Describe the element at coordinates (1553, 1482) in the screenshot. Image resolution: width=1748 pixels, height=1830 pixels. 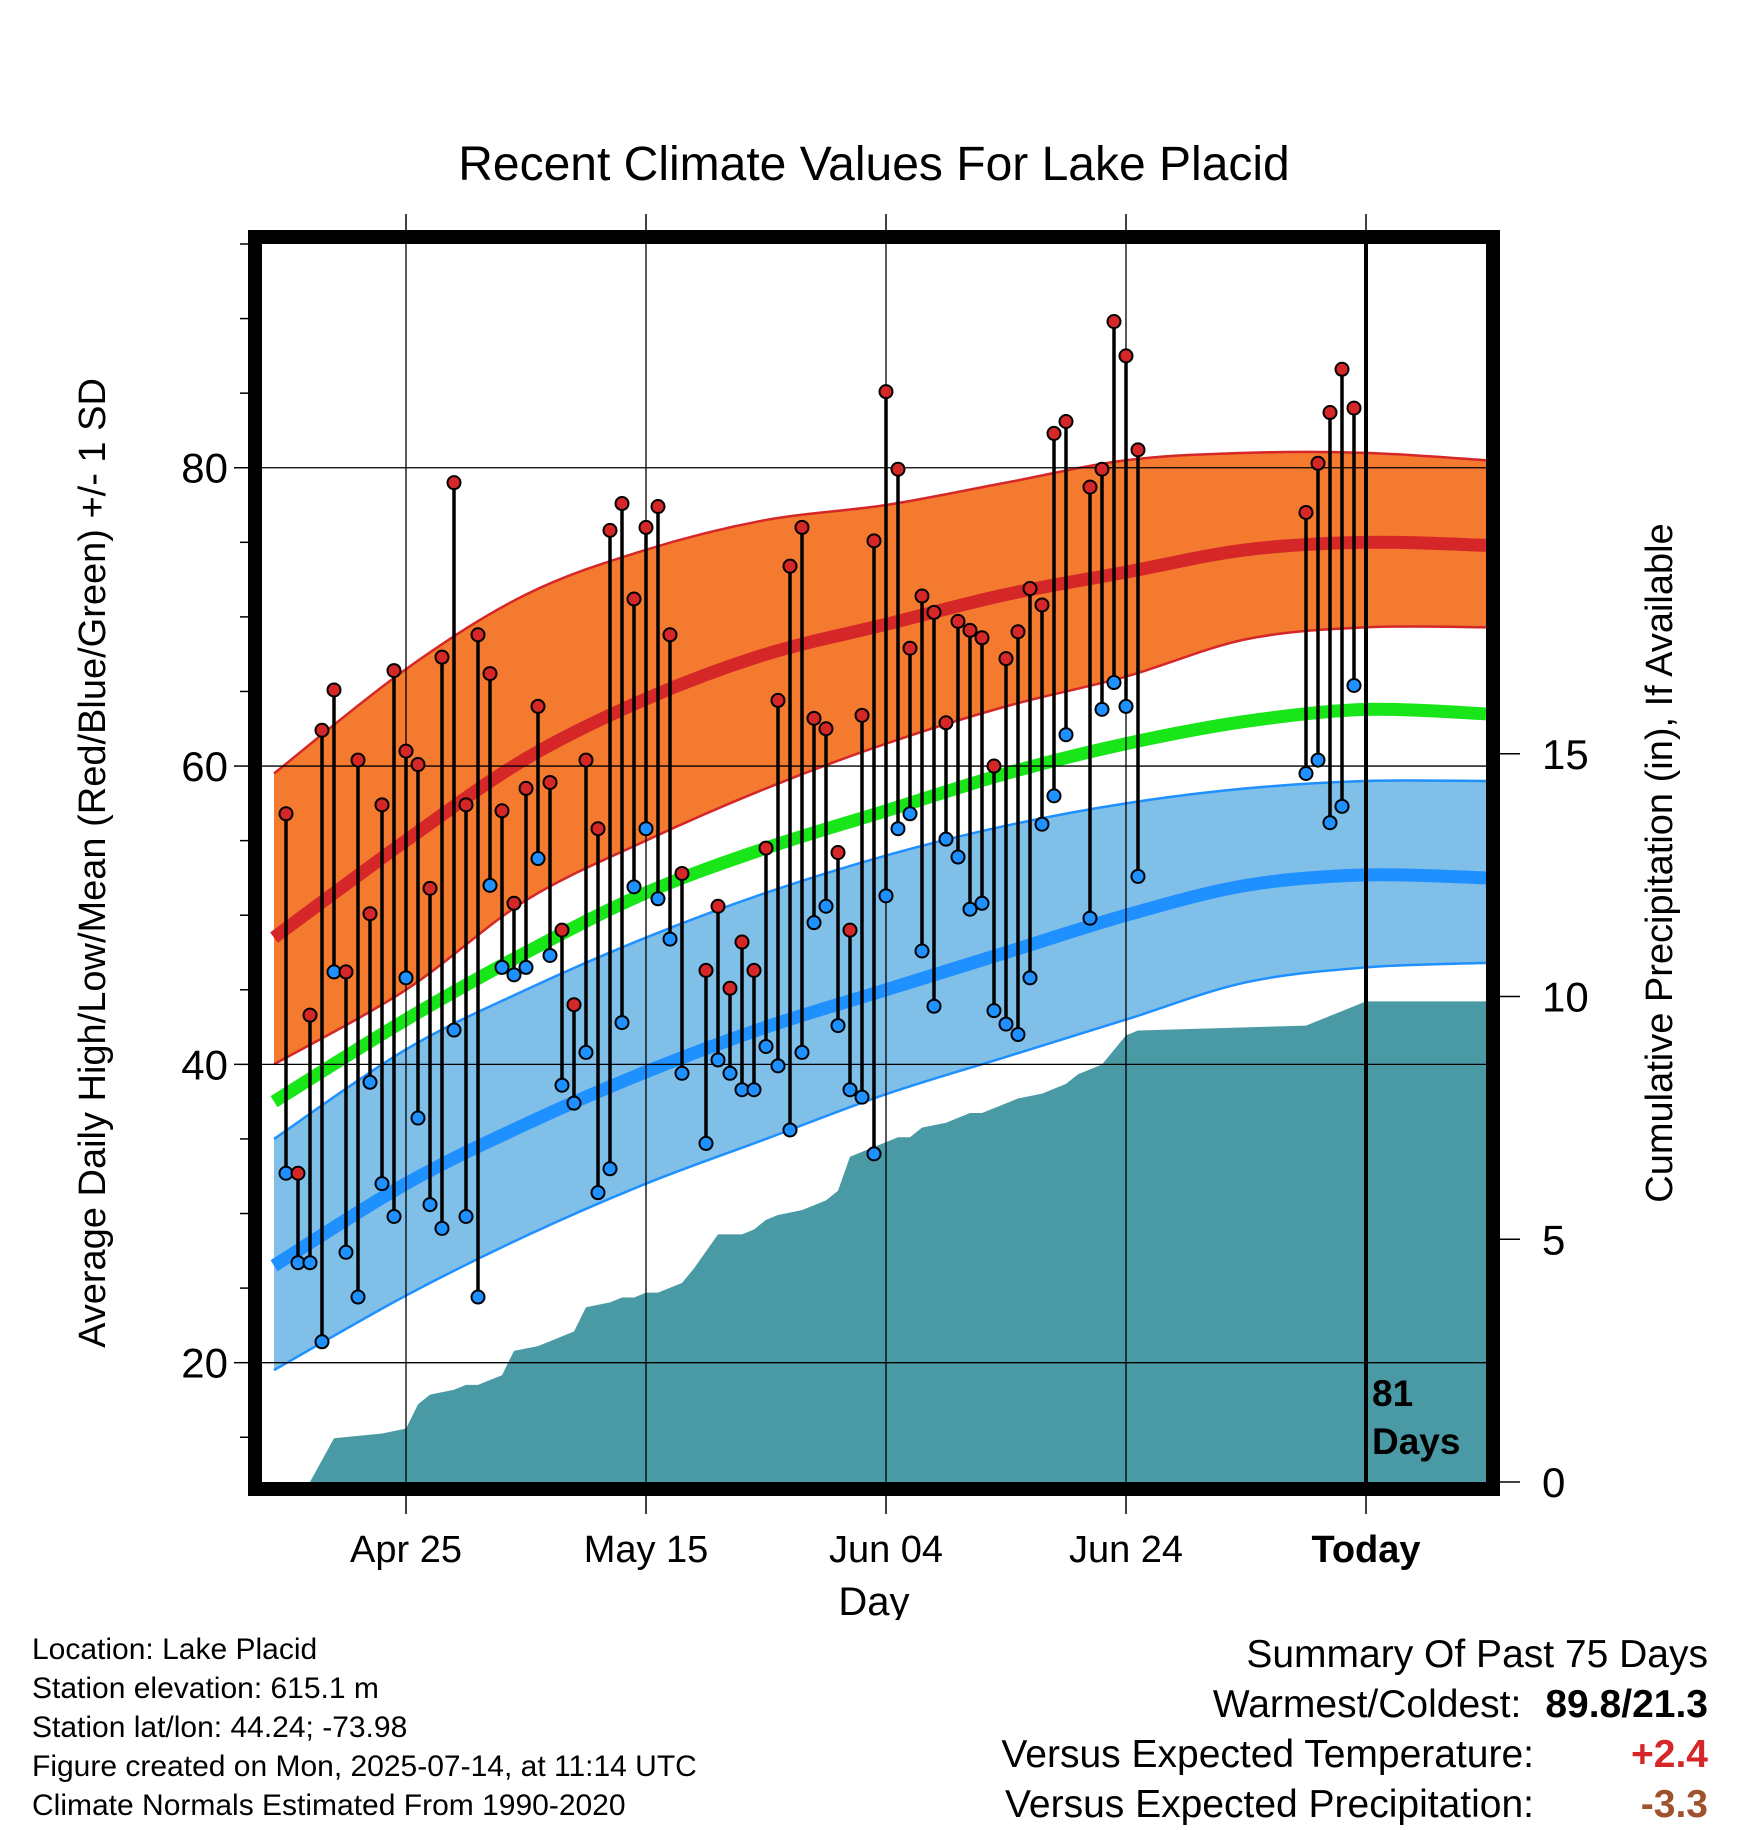
I see `y2-tick-label: 0` at that location.